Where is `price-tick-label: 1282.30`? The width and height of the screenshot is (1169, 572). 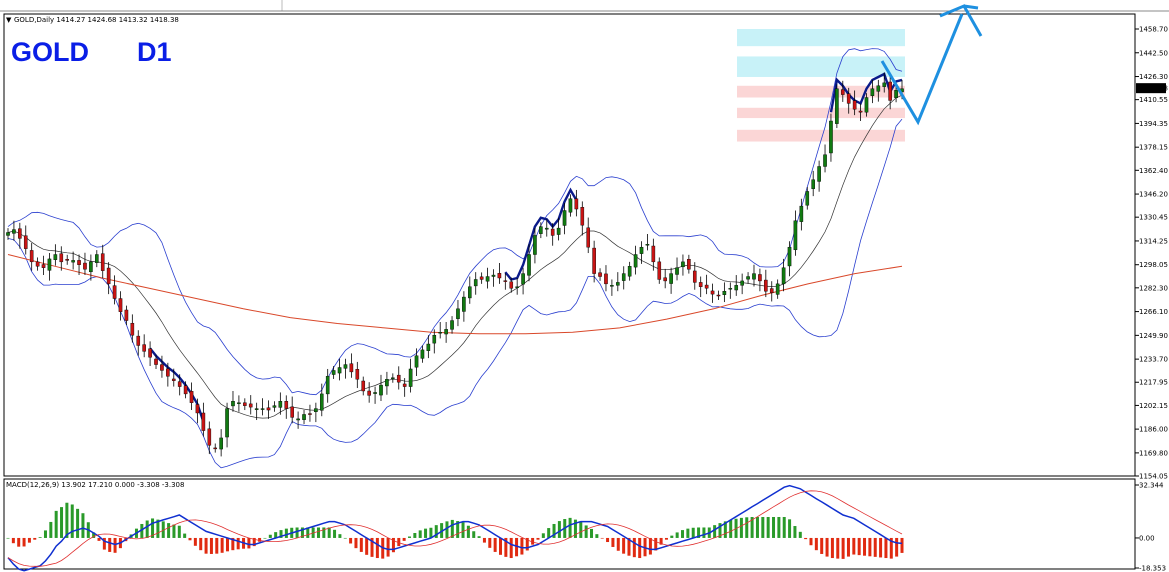
price-tick-label: 1282.30 is located at coordinates (1153, 288).